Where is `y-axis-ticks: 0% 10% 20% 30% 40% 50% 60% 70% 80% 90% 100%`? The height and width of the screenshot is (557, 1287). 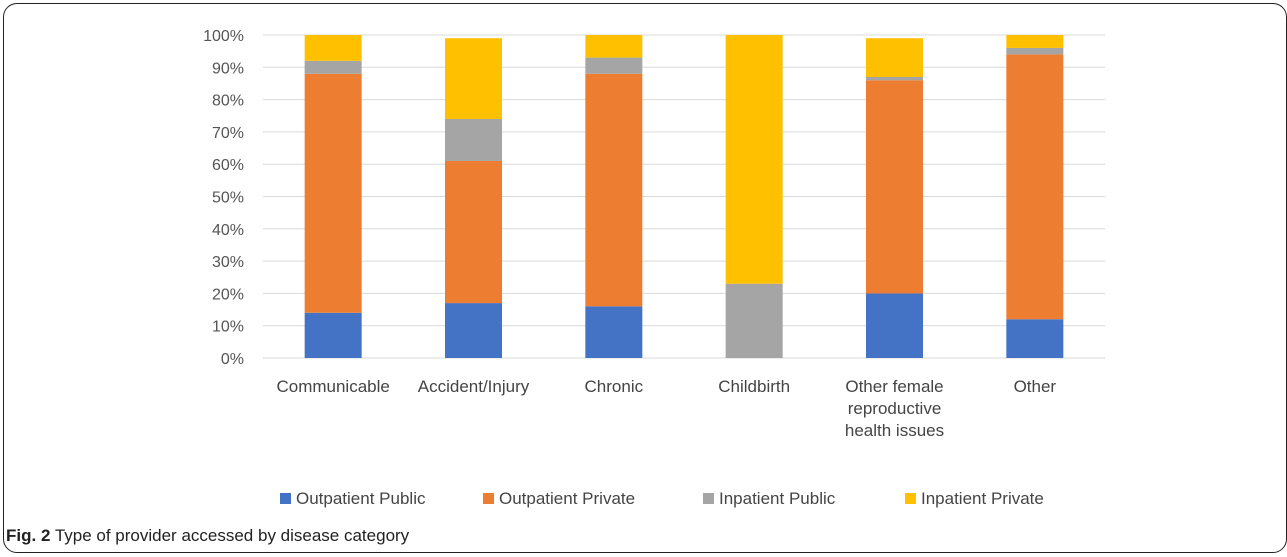 y-axis-ticks: 0% 10% 20% 30% 40% 50% 60% 70% 80% 90% 100% is located at coordinates (223, 198).